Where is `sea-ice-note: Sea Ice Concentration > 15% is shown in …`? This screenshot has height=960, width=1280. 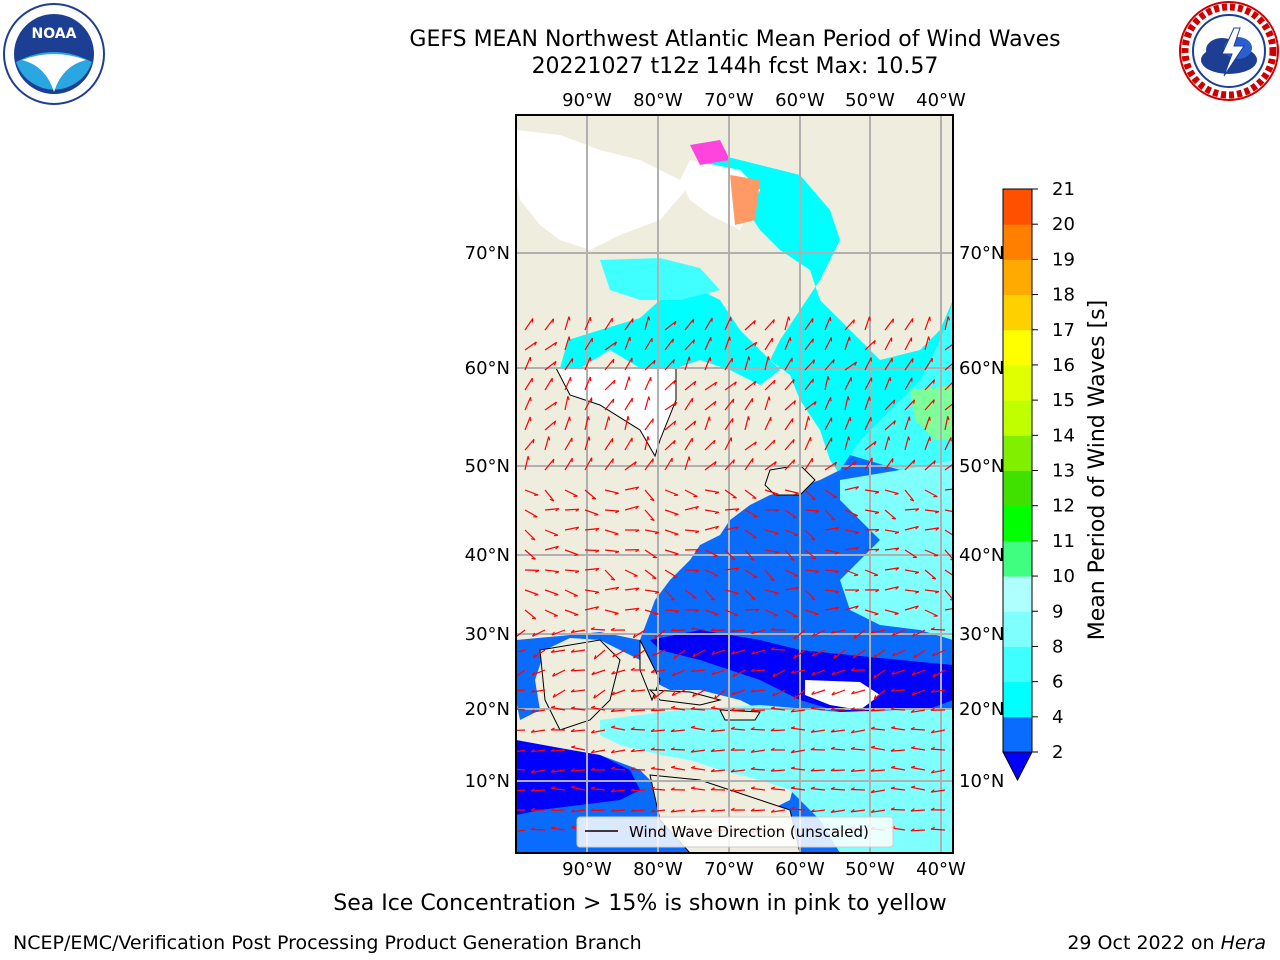 sea-ice-note: Sea Ice Concentration > 15% is shown in … is located at coordinates (640, 903).